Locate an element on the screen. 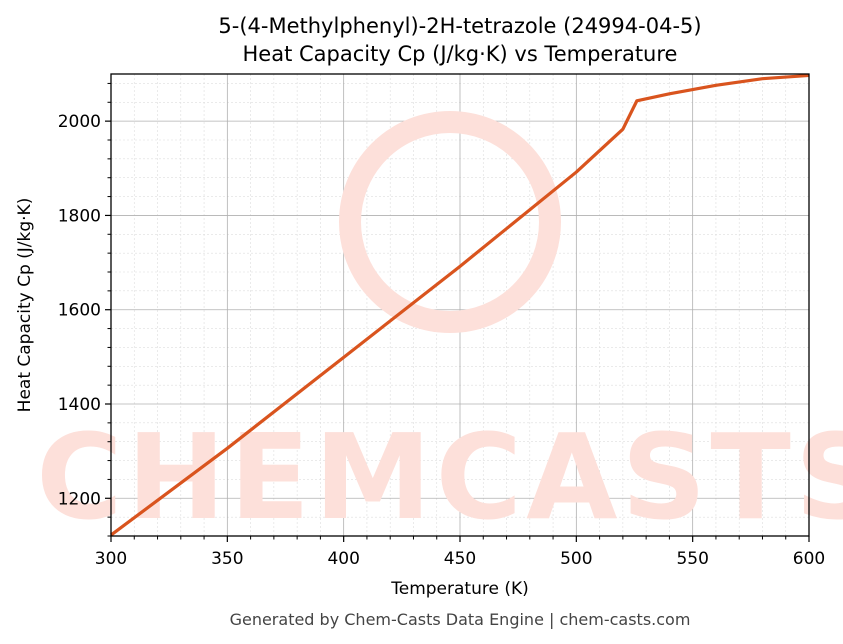 This screenshot has height=644, width=843. y-tick-label: 2000 is located at coordinates (79, 122).